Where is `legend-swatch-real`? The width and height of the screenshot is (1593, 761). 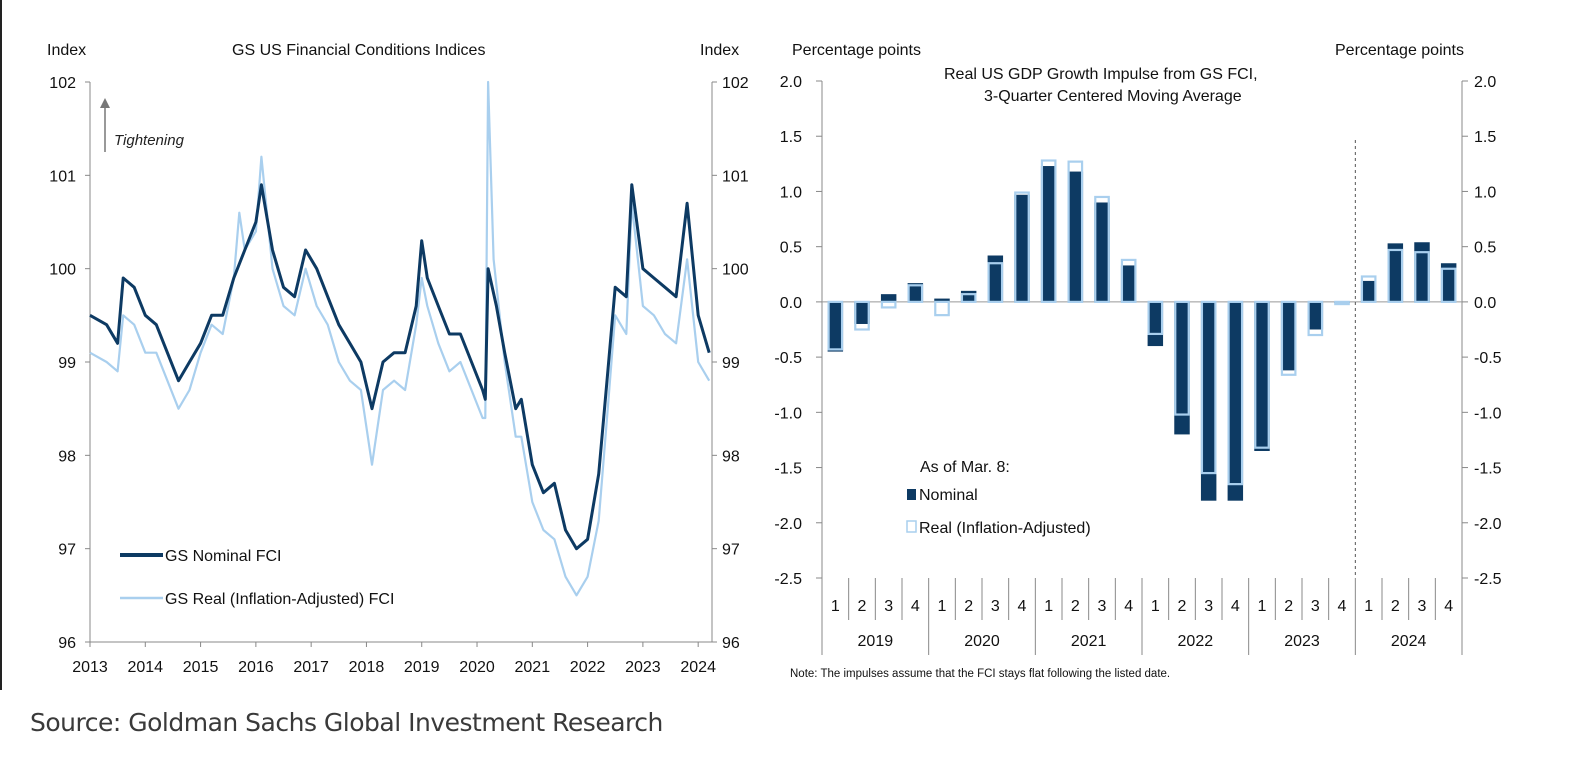
legend-swatch-real is located at coordinates (911, 526).